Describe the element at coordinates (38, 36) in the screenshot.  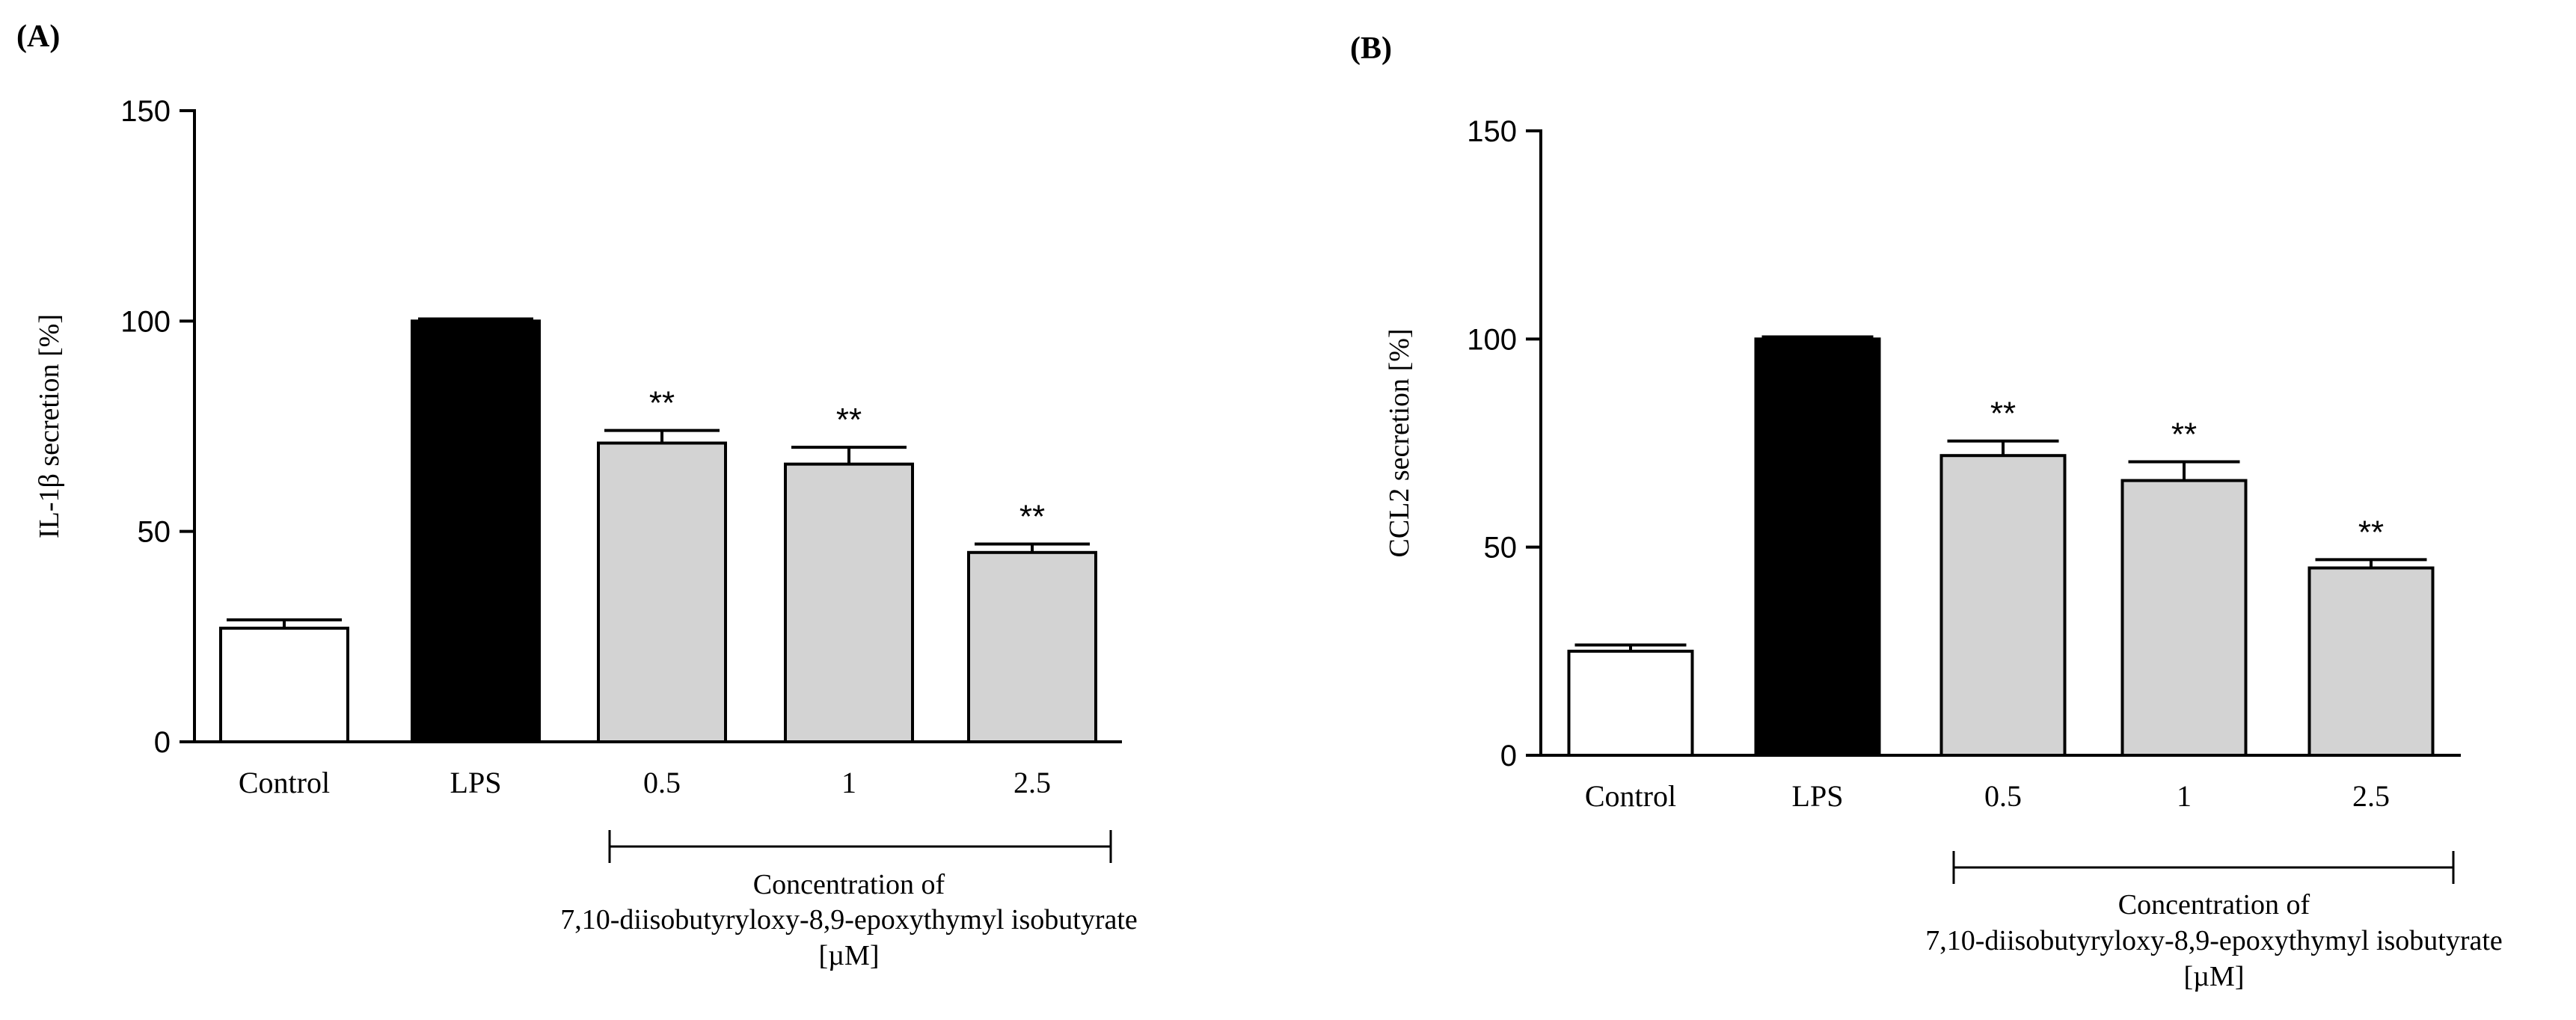
I see `panel-label: (A)` at that location.